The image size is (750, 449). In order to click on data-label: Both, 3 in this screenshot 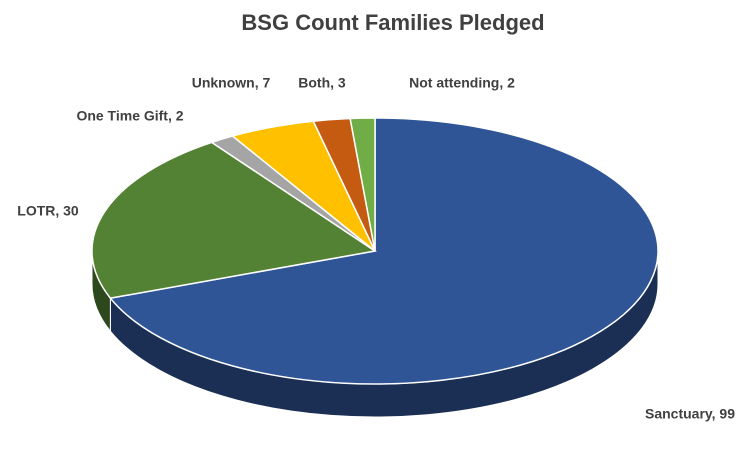, I will do `click(322, 83)`.